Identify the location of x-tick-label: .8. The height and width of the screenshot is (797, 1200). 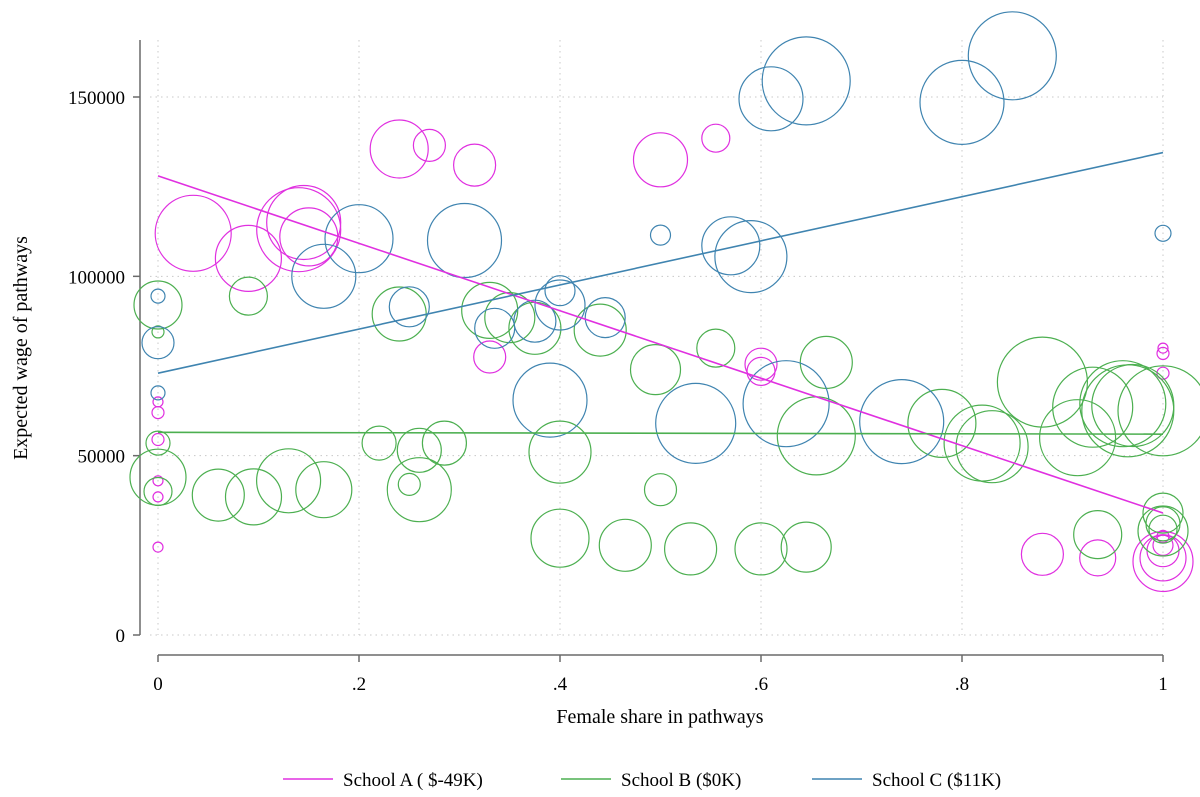
(962, 684).